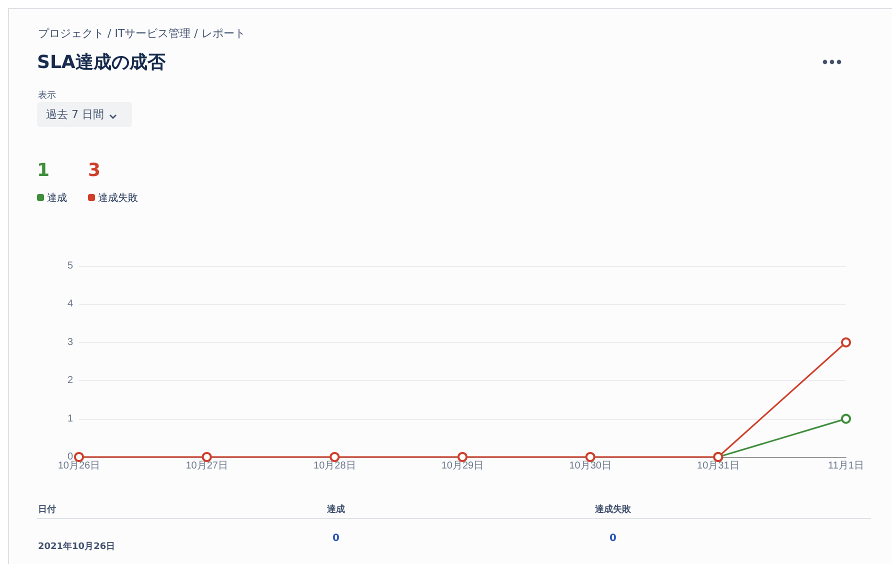 The height and width of the screenshot is (564, 892). What do you see at coordinates (57, 198) in the screenshot?
I see `legend-label: 達成` at bounding box center [57, 198].